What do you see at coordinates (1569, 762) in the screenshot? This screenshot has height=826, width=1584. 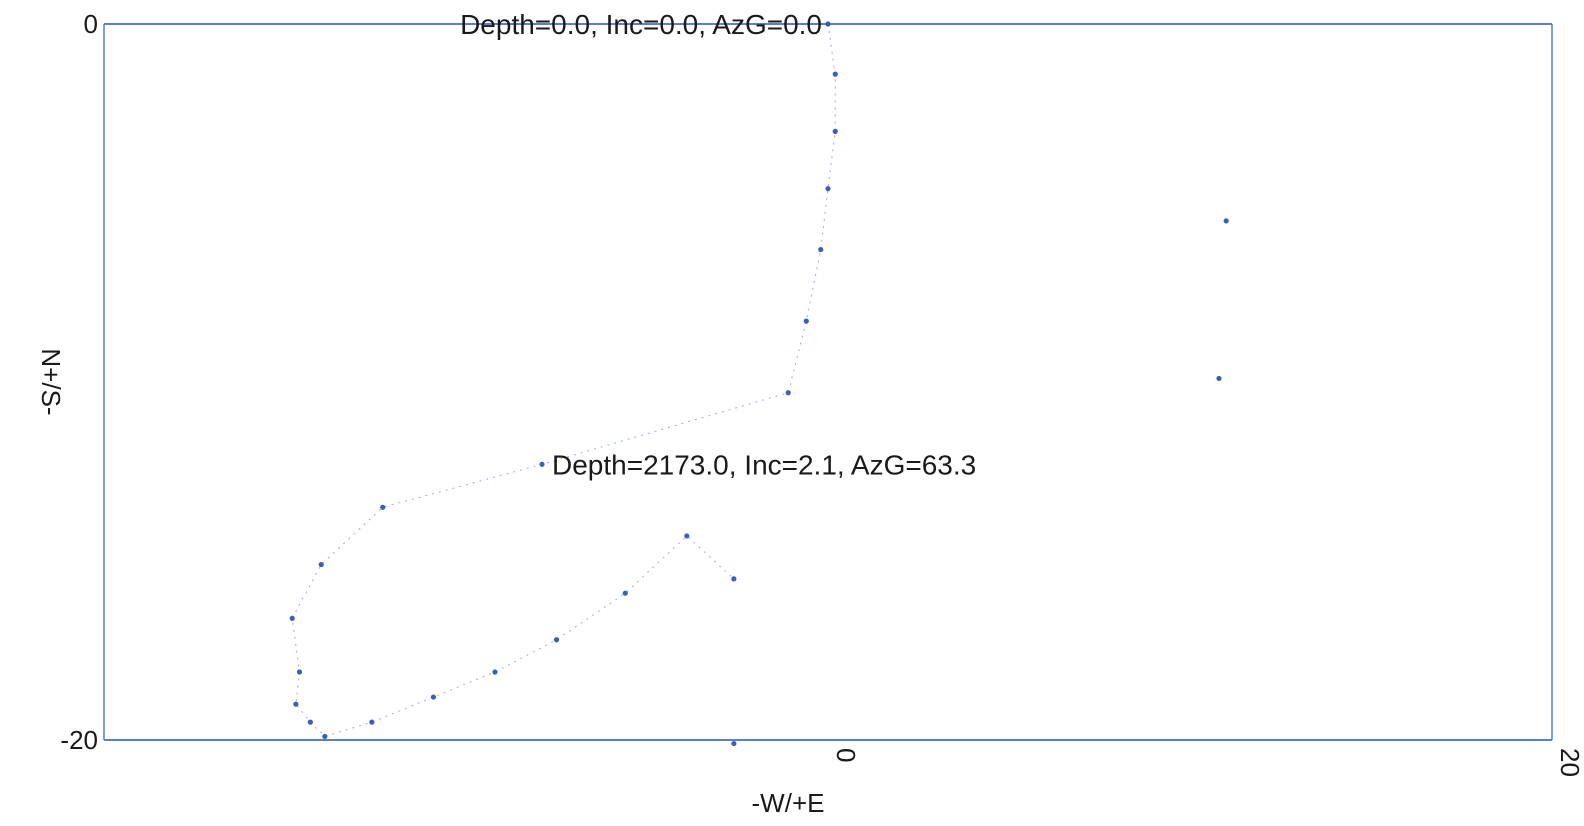 I see `x-tick-label-20: 20` at bounding box center [1569, 762].